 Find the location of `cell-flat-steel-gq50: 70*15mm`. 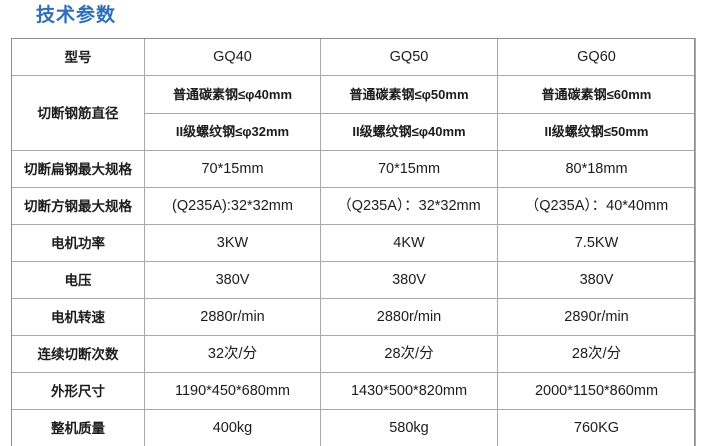

cell-flat-steel-gq50: 70*15mm is located at coordinates (409, 169).